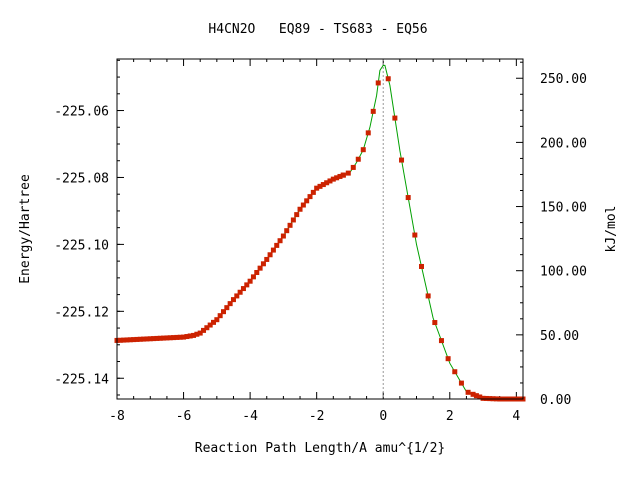 This screenshot has height=480, width=640. What do you see at coordinates (317, 29) in the screenshot?
I see `chart-title: H4CN2O EQ89 - TS683 - EQ56` at bounding box center [317, 29].